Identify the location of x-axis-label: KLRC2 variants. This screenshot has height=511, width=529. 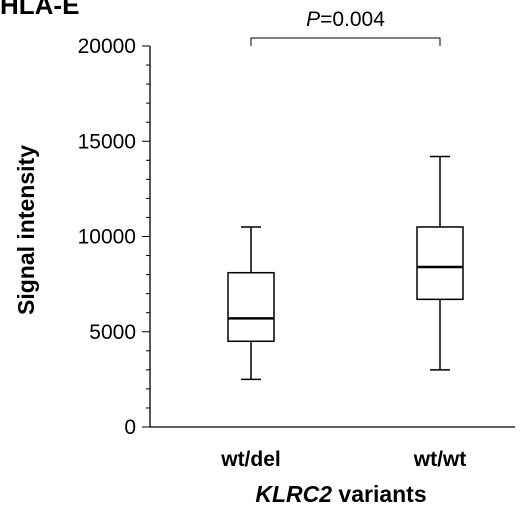
(340, 494).